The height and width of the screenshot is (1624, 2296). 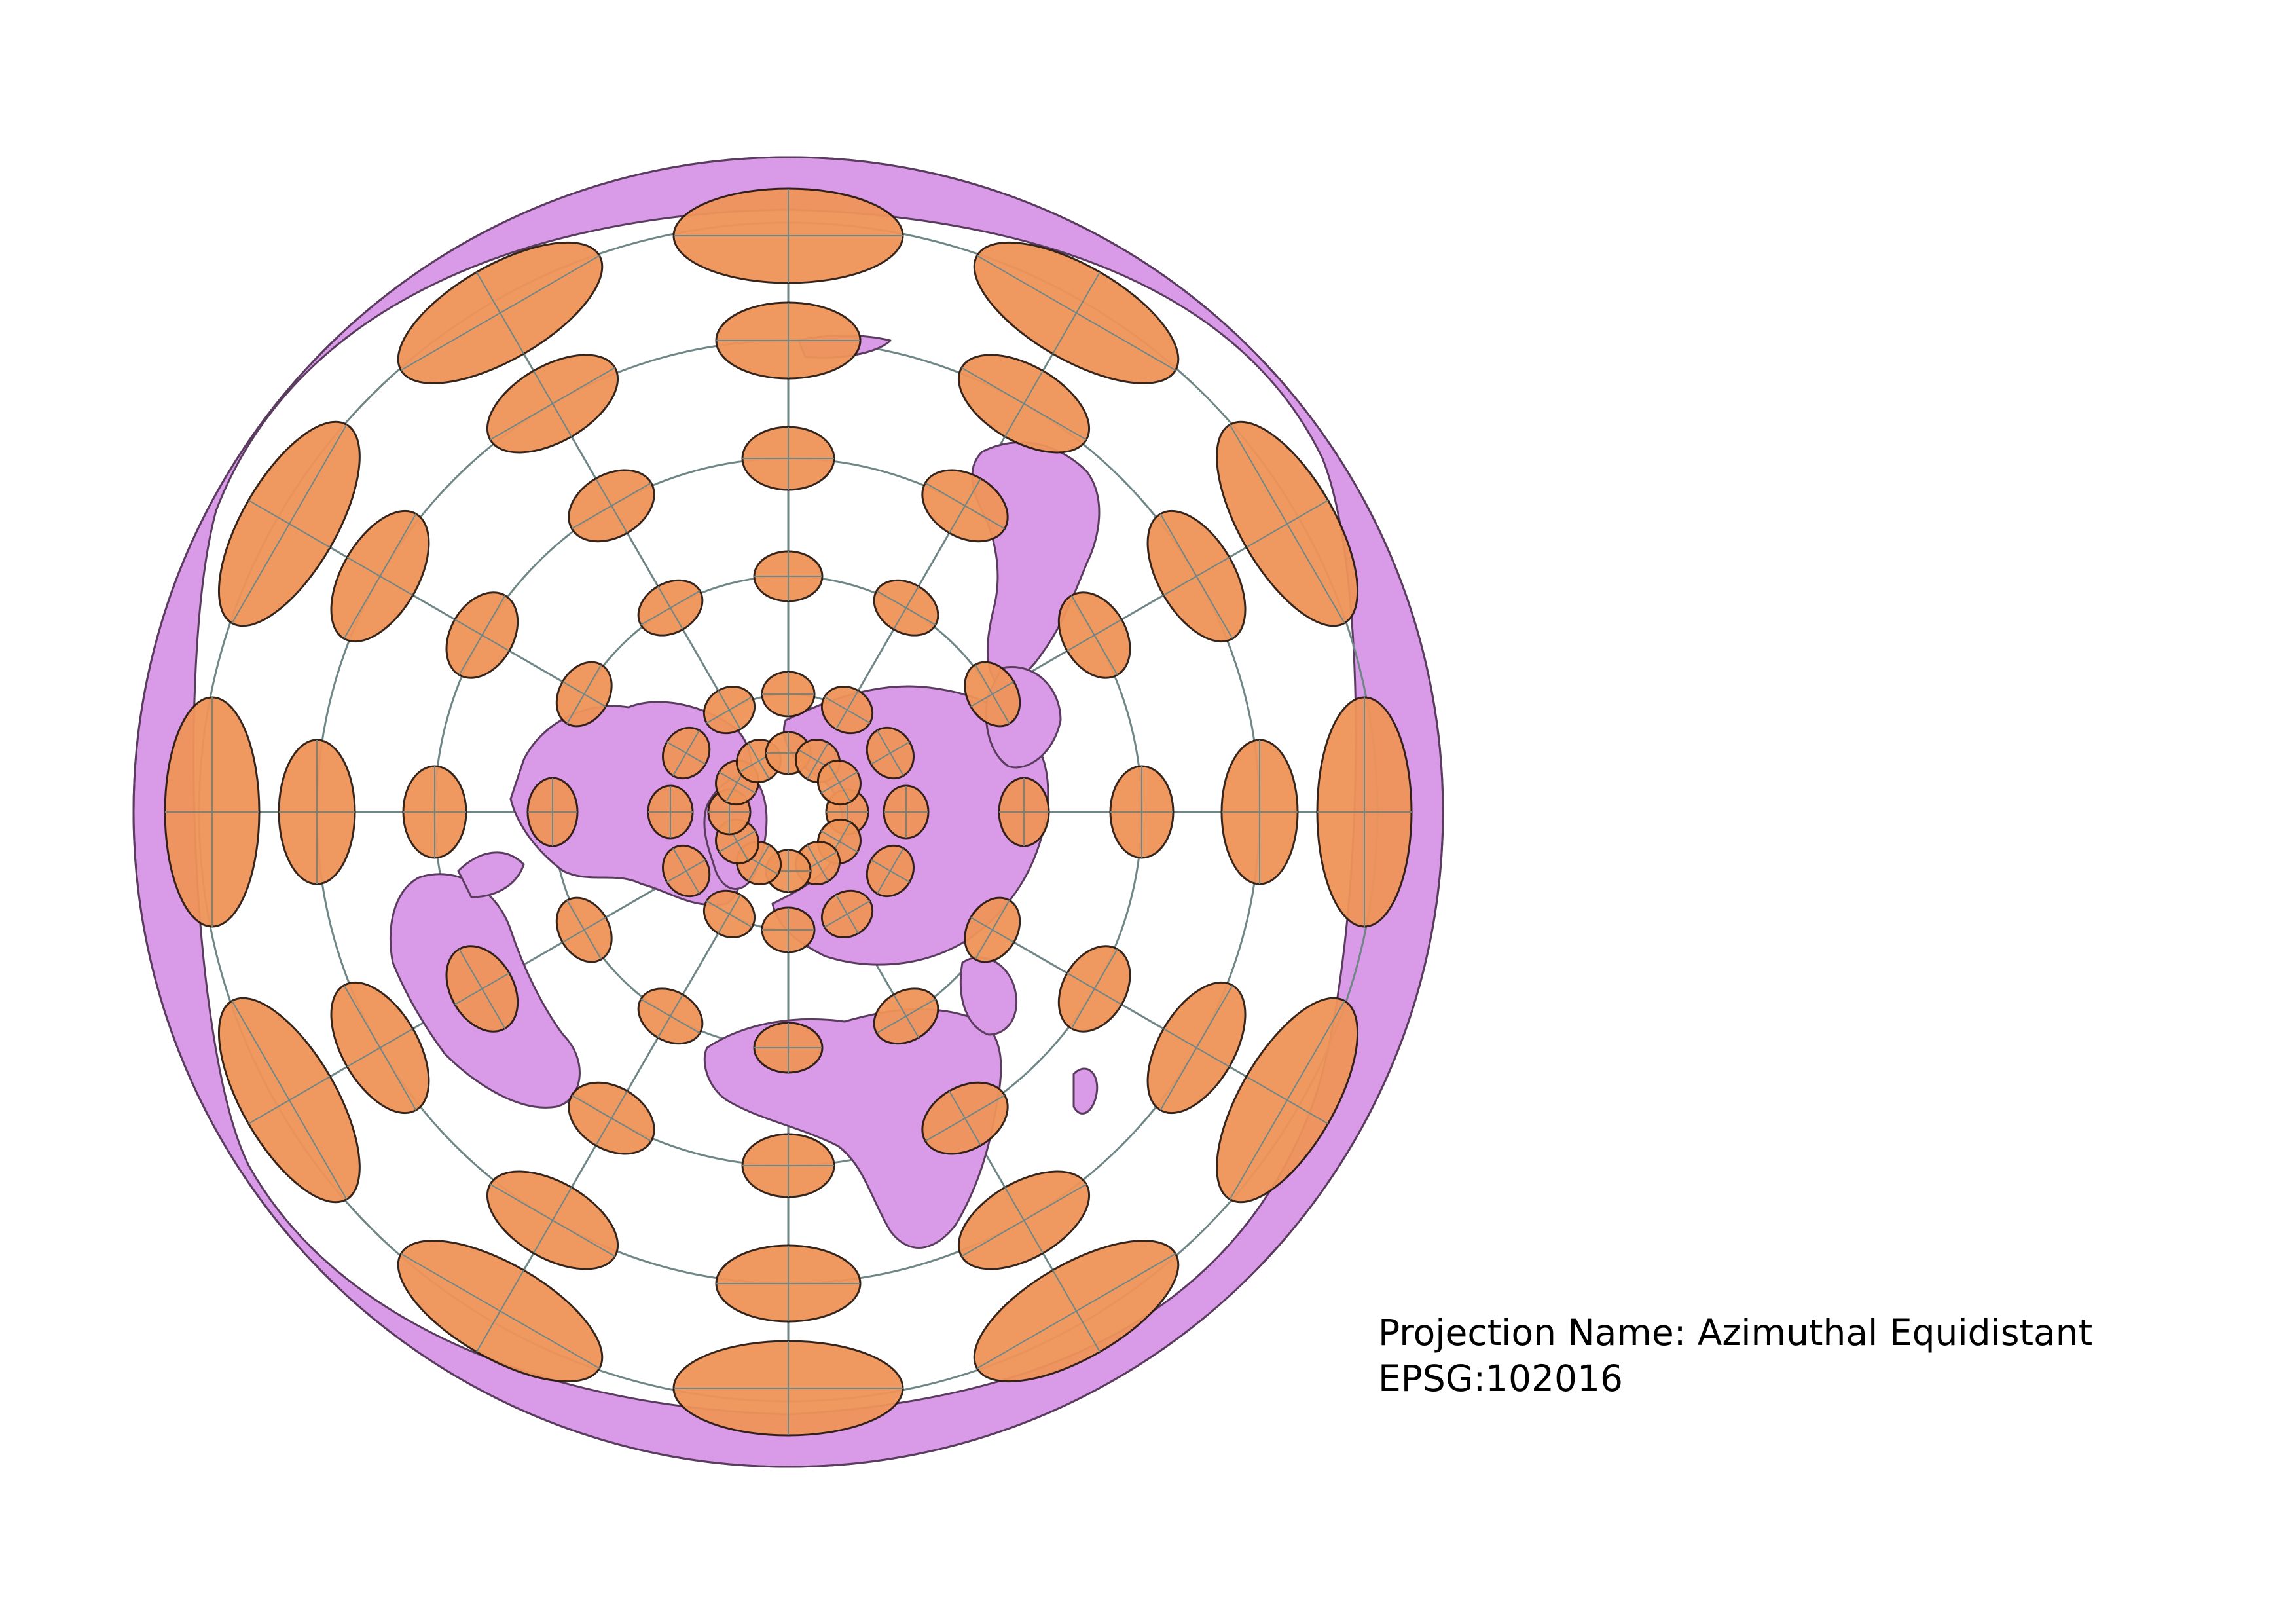 What do you see at coordinates (491, 874) in the screenshot?
I see `central-america-landmass` at bounding box center [491, 874].